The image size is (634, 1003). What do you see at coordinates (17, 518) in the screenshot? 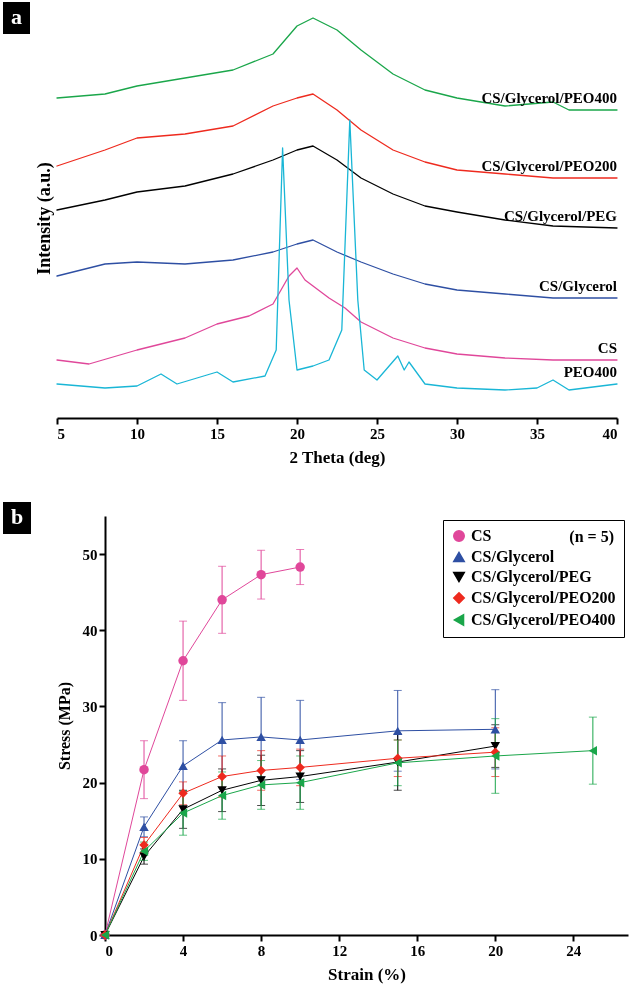
I see `chart-title: b` at bounding box center [17, 518].